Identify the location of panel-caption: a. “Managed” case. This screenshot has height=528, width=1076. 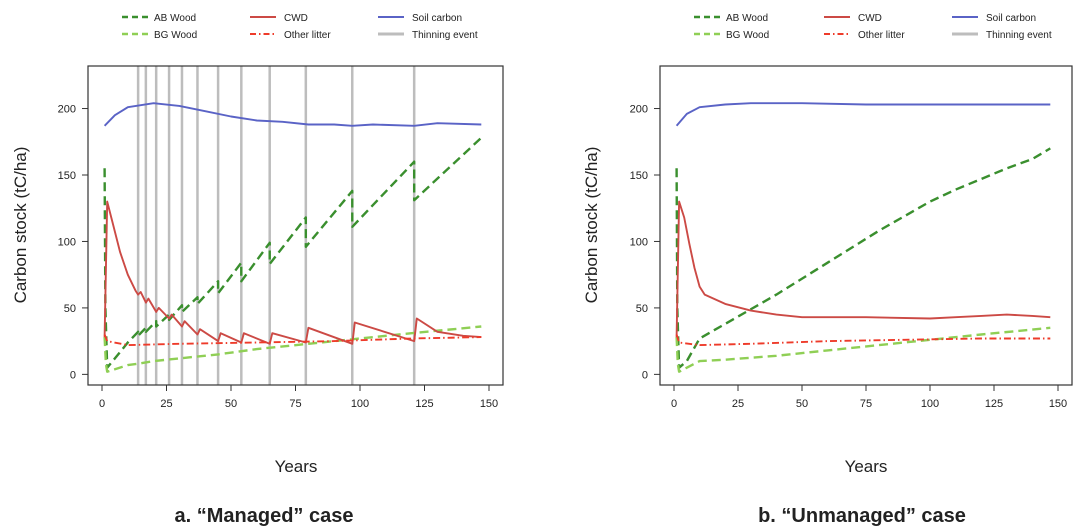
(264, 516).